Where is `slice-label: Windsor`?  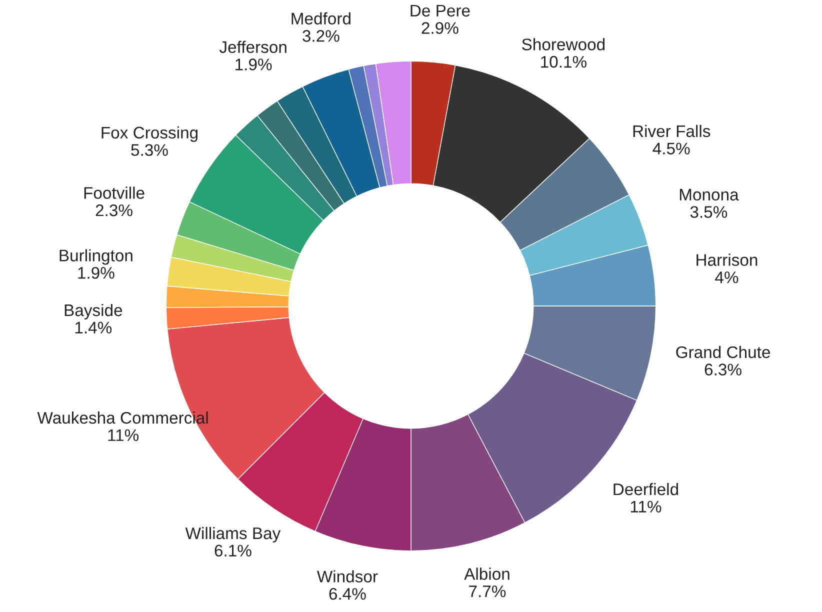 slice-label: Windsor is located at coordinates (347, 576).